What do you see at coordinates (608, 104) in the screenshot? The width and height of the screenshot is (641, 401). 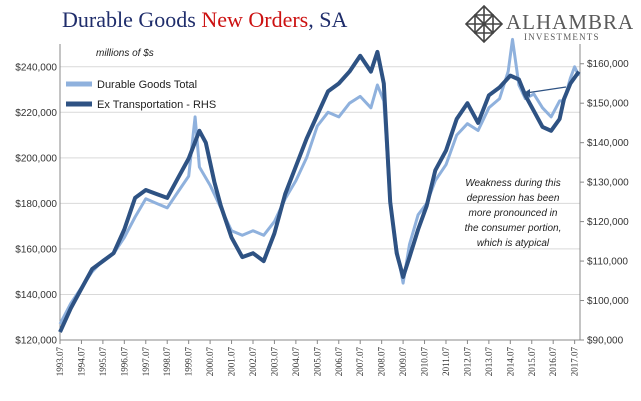 I see `y-right-tick-label: $150,000` at bounding box center [608, 104].